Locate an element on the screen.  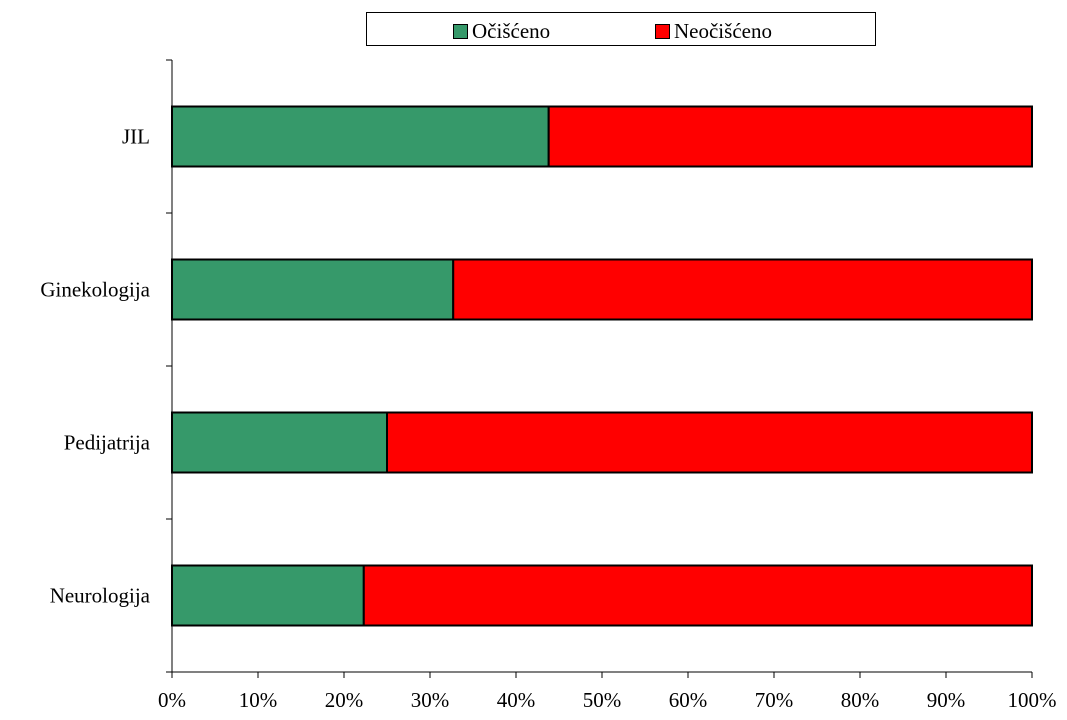
category-label-pedijatrija: Pedijatrija is located at coordinates (107, 443).